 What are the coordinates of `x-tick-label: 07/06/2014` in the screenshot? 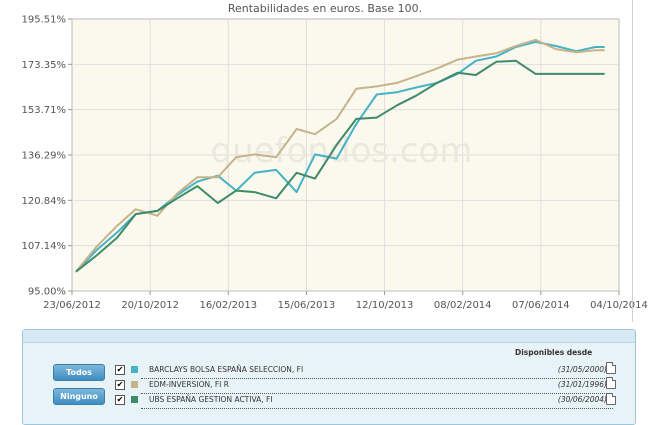 It's located at (541, 305).